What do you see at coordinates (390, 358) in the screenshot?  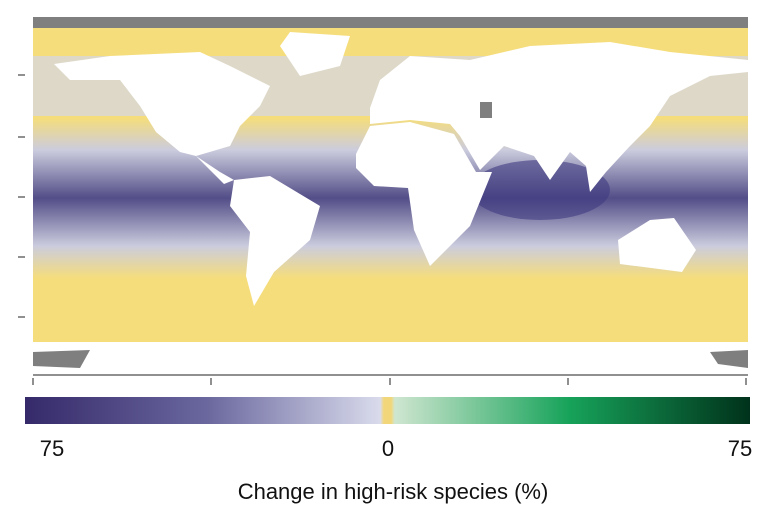 I see `antarctica` at bounding box center [390, 358].